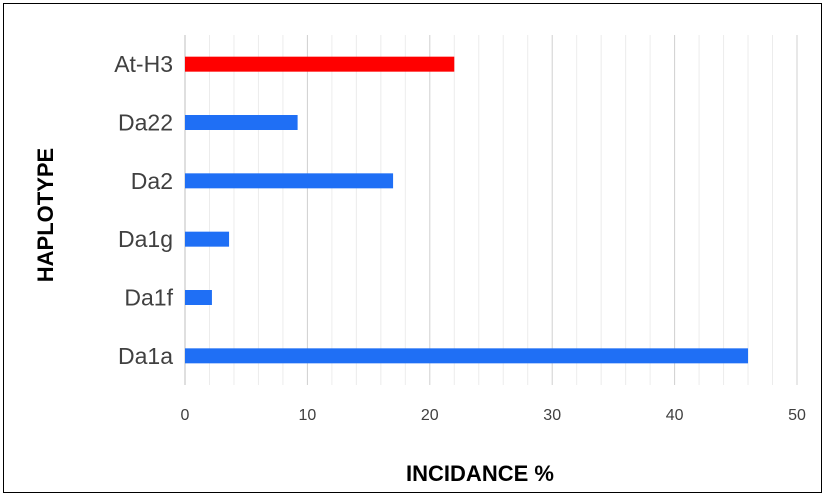 The width and height of the screenshot is (829, 499). Describe the element at coordinates (552, 415) in the screenshot. I see `x-tick-label: 30` at that location.